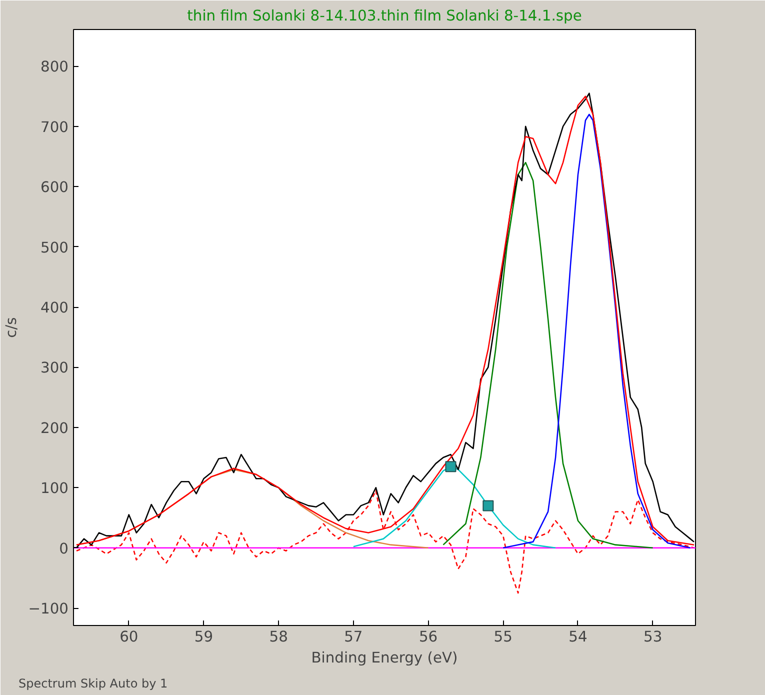 The width and height of the screenshot is (765, 695). What do you see at coordinates (384, 16) in the screenshot?
I see `chart-title: thin film Solanki 8-14.103.thin film Solanki 8-14.1.spe` at bounding box center [384, 16].